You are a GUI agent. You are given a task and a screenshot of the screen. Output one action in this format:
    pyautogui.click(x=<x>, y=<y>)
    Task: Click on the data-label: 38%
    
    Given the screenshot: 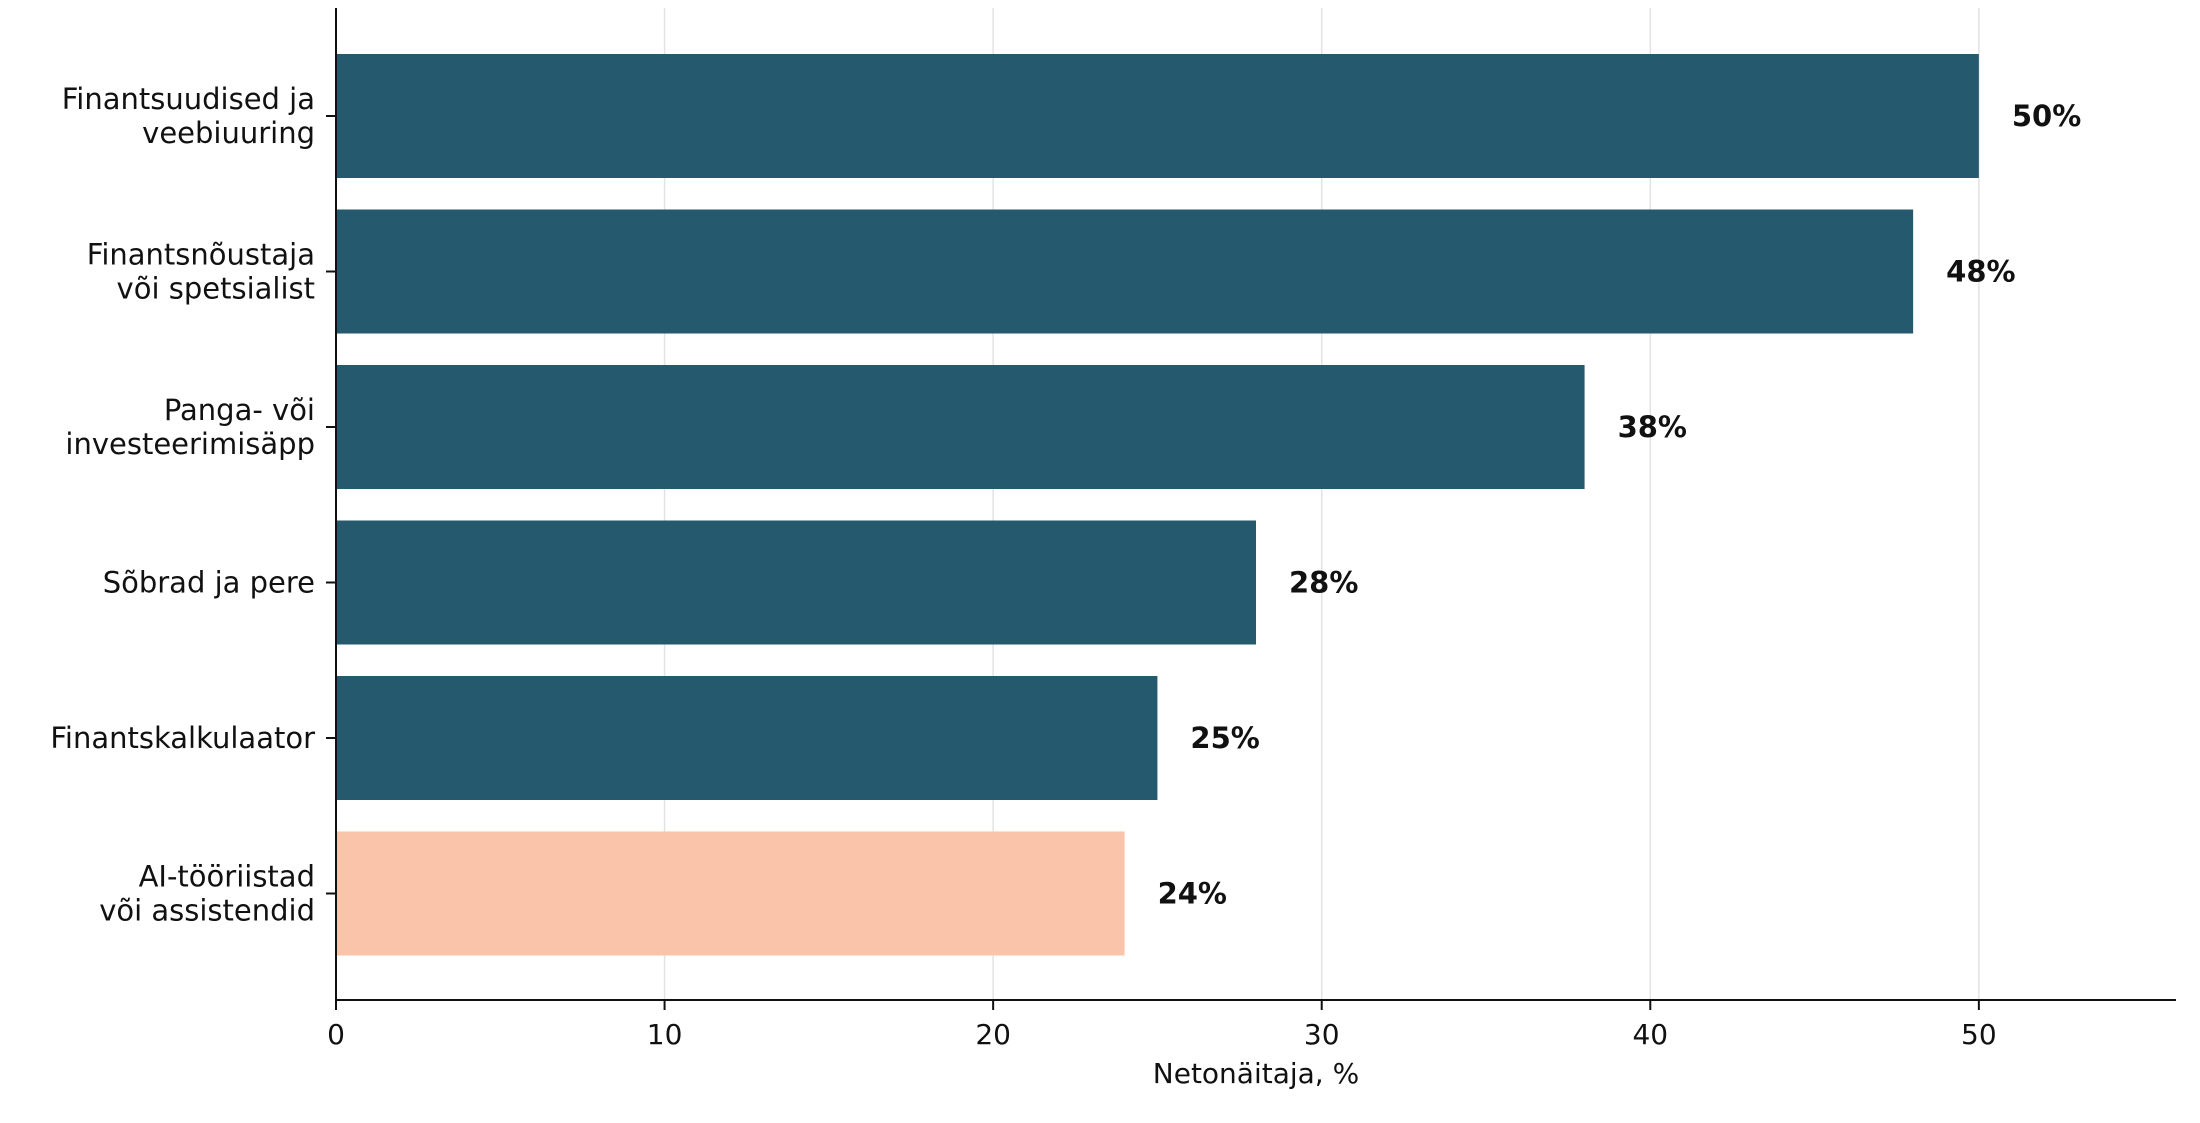 What is the action you would take?
    pyautogui.click(x=1652, y=427)
    